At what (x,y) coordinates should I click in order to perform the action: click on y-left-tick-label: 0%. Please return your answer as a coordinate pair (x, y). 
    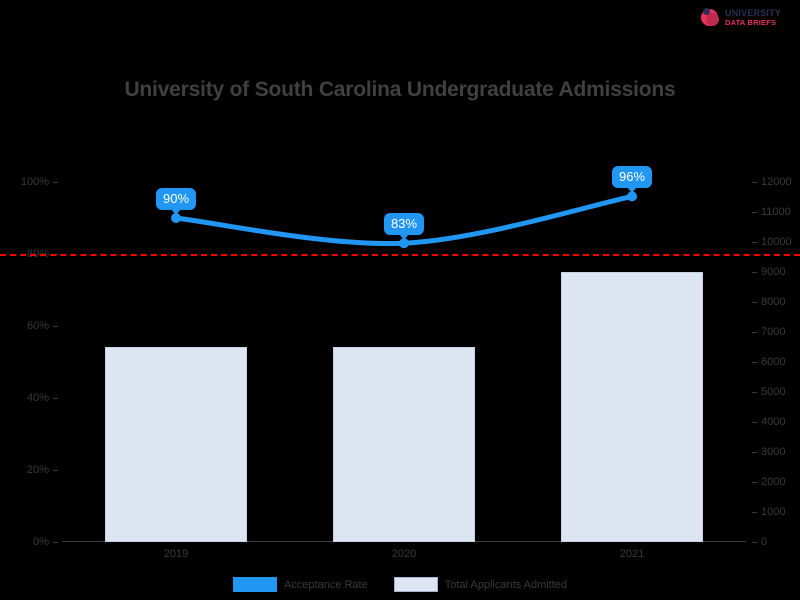
    Looking at the image, I should click on (41, 542).